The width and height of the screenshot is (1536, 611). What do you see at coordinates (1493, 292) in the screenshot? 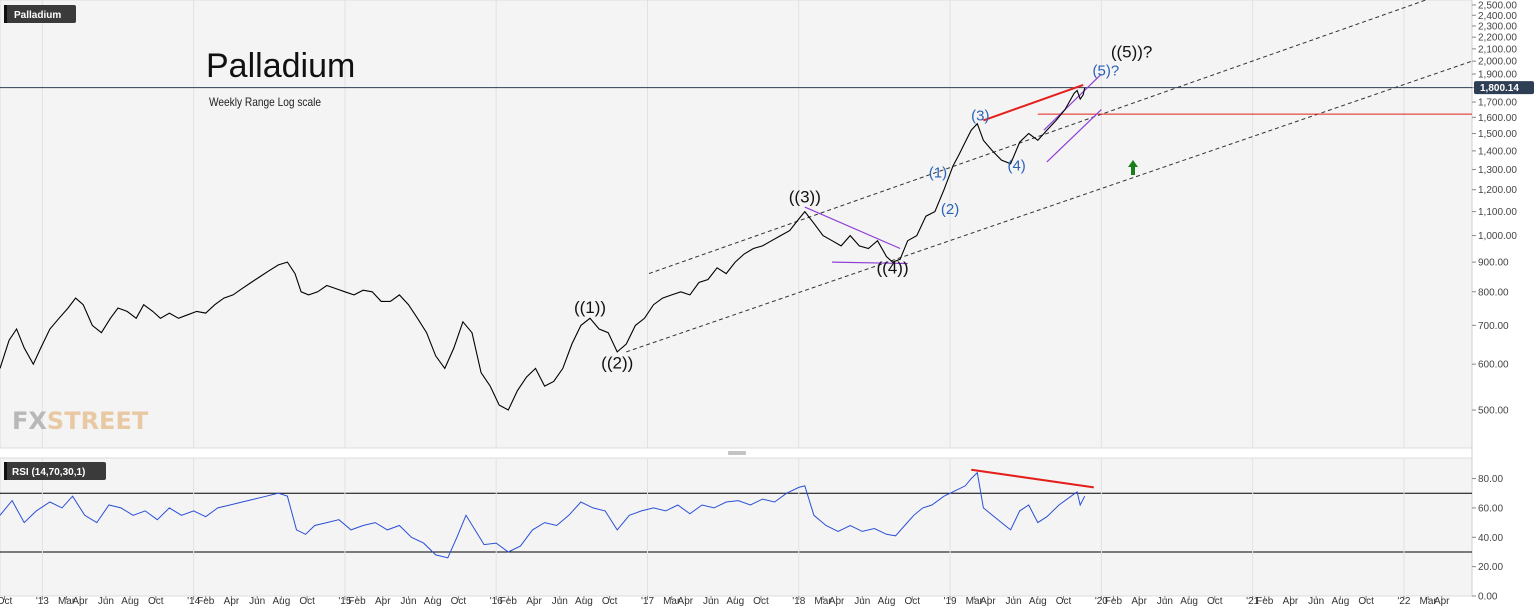
I see `price-tick-label: 800.00` at bounding box center [1493, 292].